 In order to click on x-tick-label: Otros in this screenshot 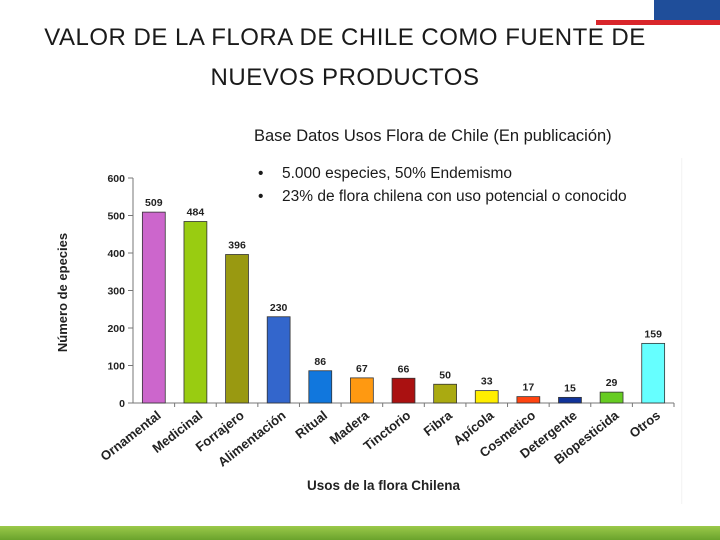, I will do `click(644, 424)`.